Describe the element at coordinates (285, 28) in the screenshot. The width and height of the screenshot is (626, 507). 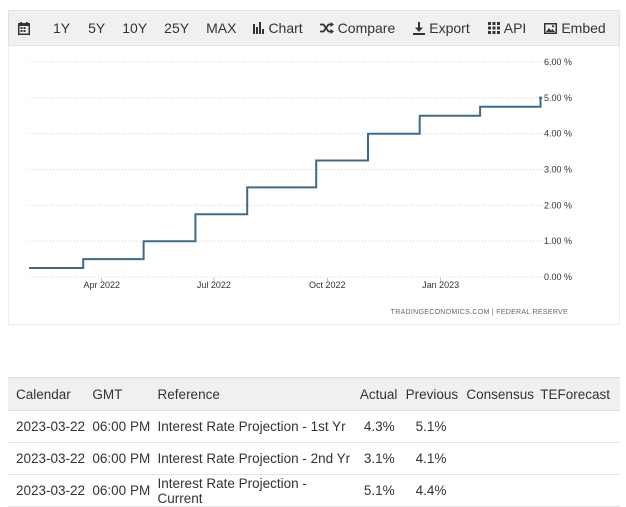
I see `chart-type-label: Chart` at that location.